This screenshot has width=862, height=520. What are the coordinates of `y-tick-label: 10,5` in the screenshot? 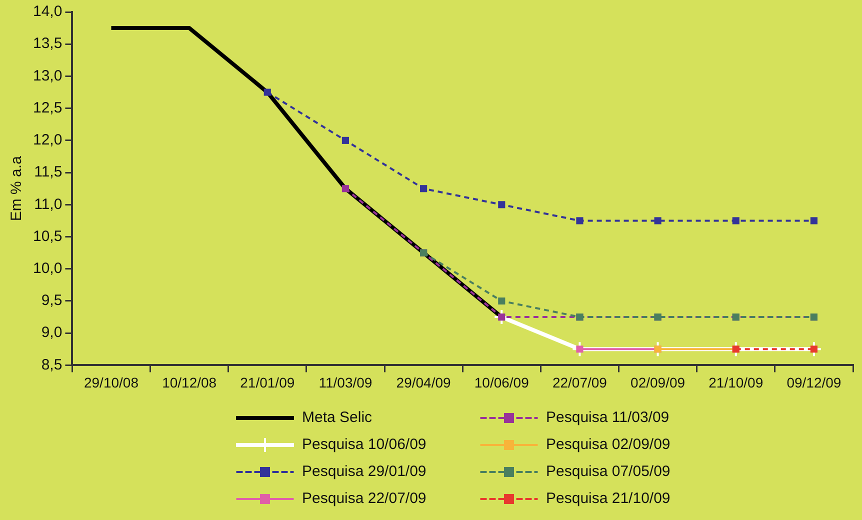 It's located at (47, 236).